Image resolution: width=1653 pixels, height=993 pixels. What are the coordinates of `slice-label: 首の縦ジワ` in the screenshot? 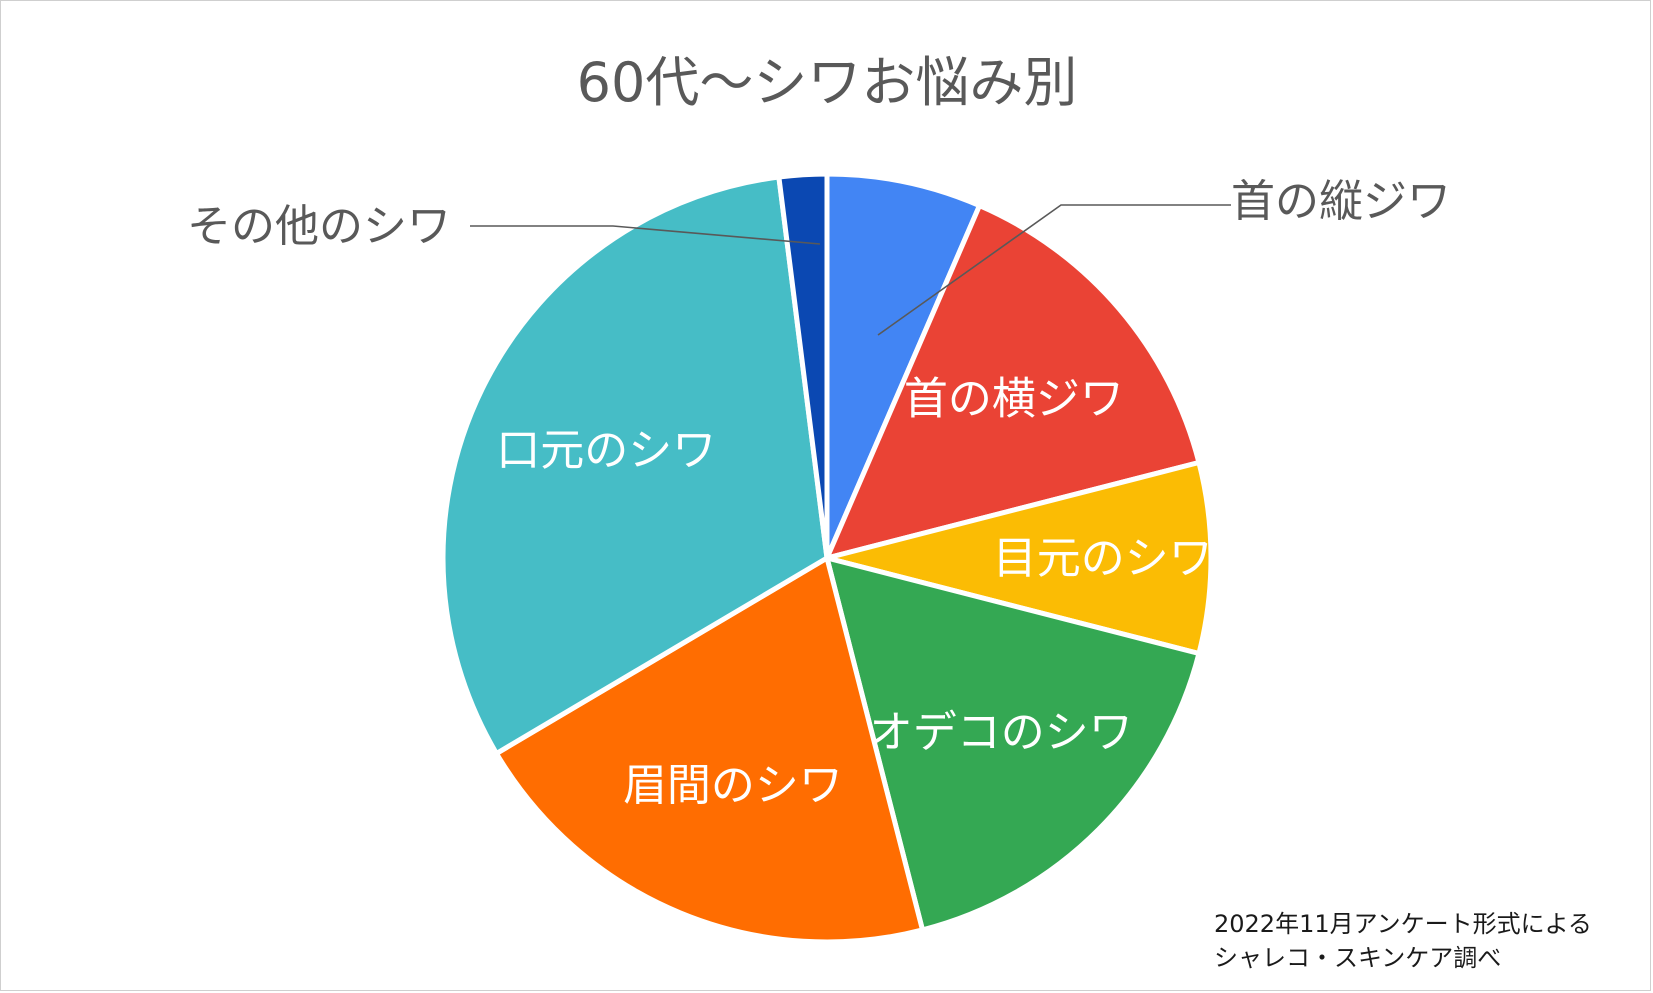 It's located at (1341, 201).